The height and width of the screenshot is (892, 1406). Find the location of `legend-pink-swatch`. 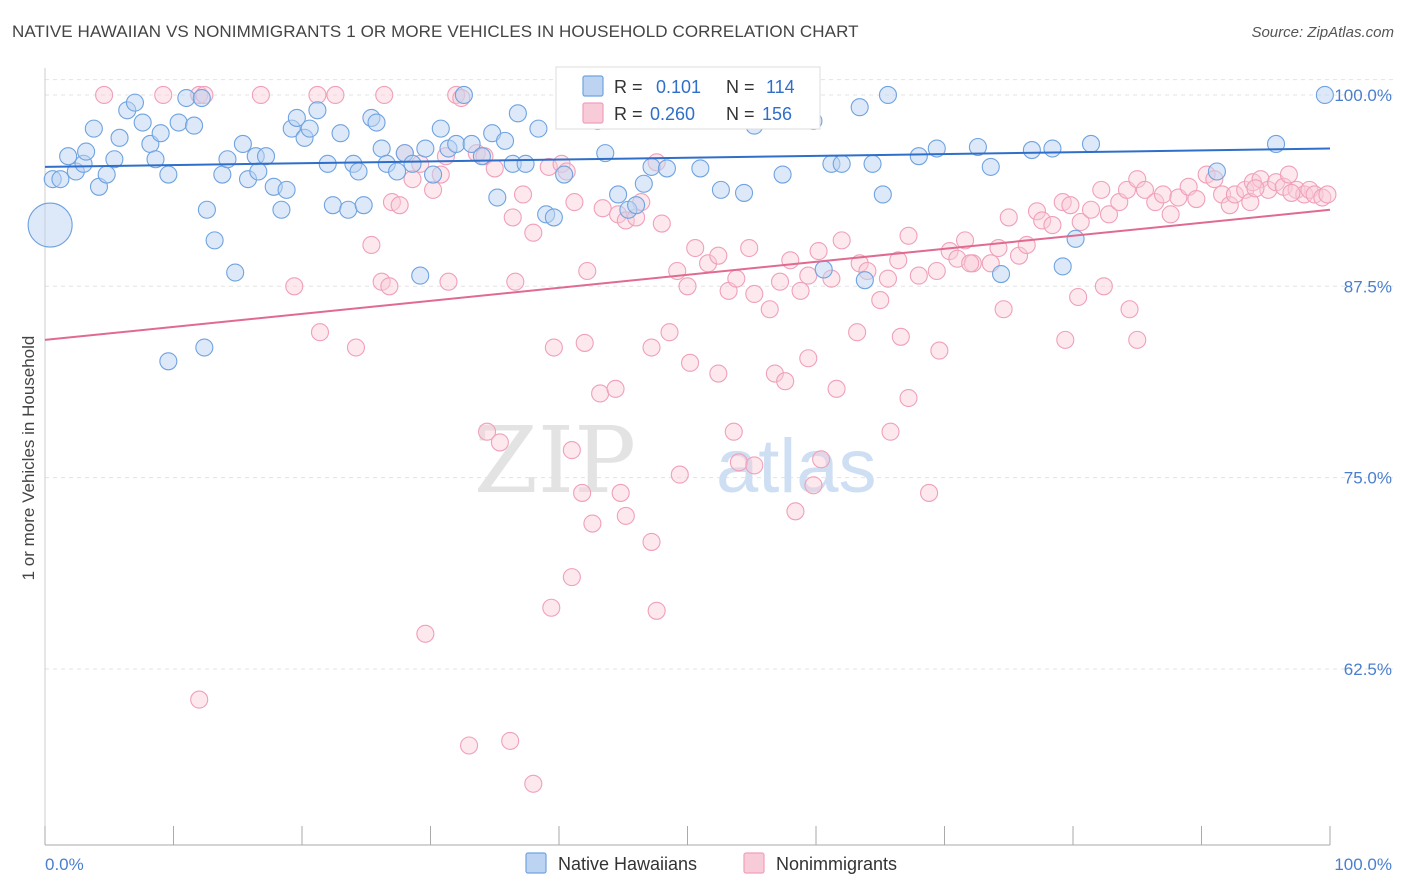

legend-pink-swatch is located at coordinates (593, 113).